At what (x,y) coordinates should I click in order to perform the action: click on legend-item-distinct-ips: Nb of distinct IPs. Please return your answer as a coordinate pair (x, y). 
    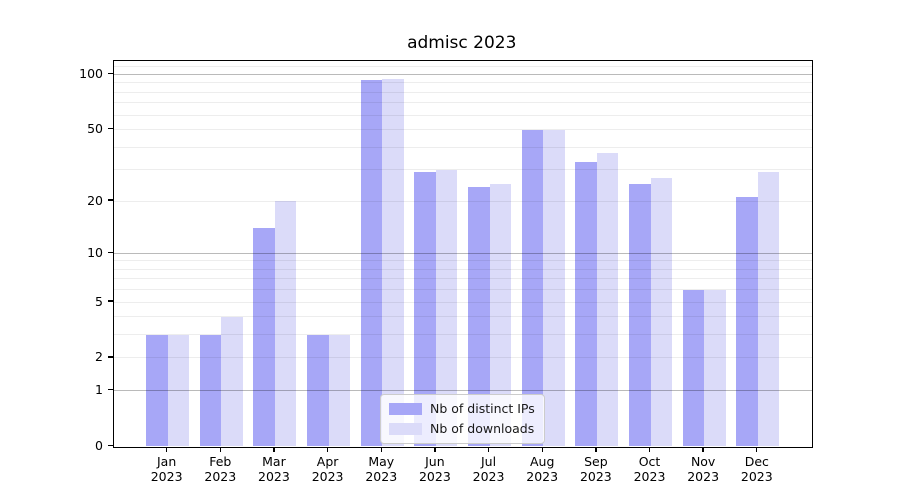
    Looking at the image, I should click on (462, 409).